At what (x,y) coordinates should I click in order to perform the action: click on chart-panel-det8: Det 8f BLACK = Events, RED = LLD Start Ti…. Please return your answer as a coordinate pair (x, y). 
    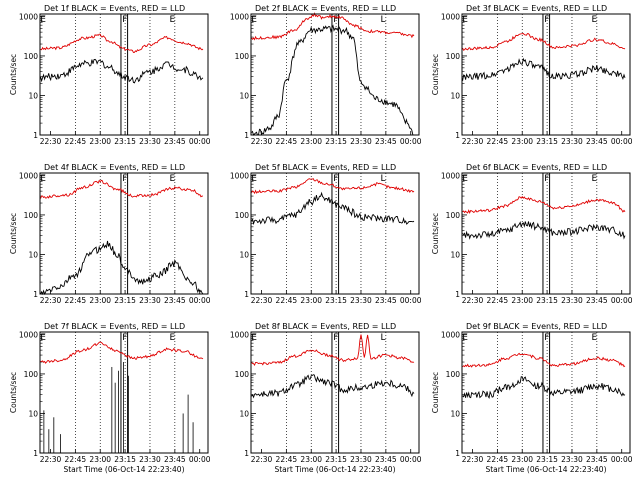
    Looking at the image, I should click on (326, 398).